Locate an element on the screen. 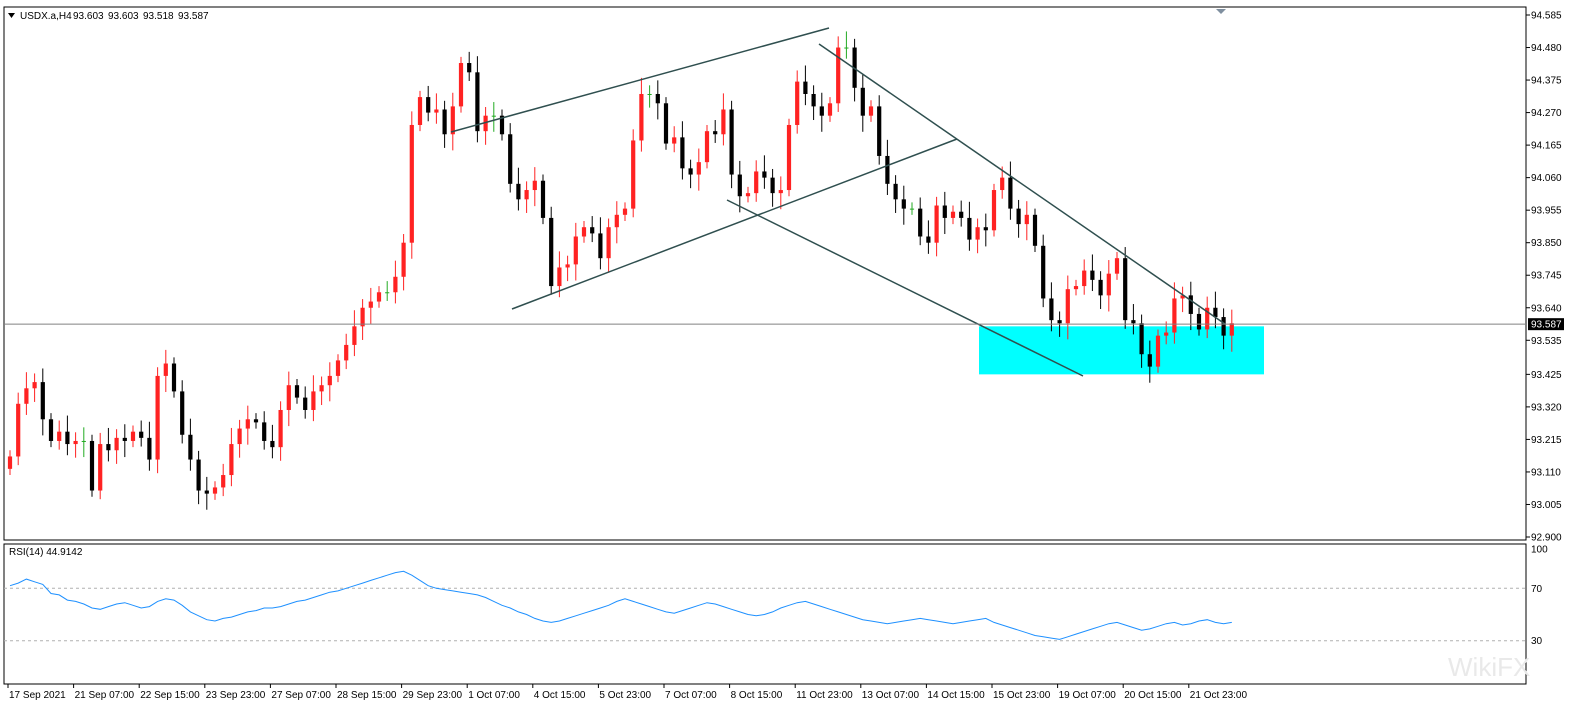 This screenshot has height=716, width=1585. current-price-badge is located at coordinates (1546, 324).